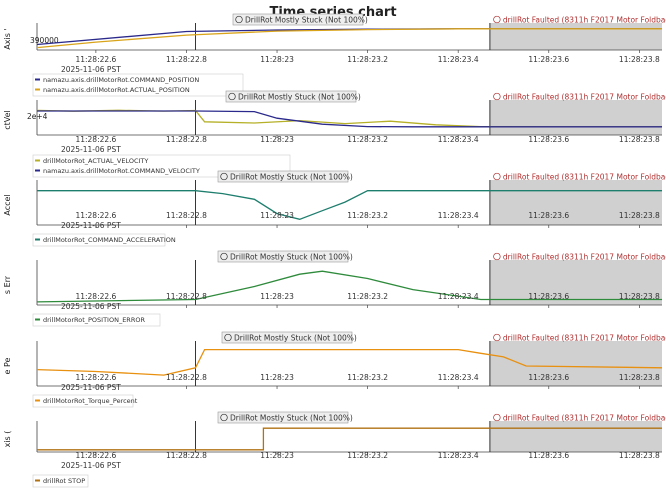 The height and width of the screenshot is (500, 666). I want to click on y-axis-label: Accel, so click(7, 204).